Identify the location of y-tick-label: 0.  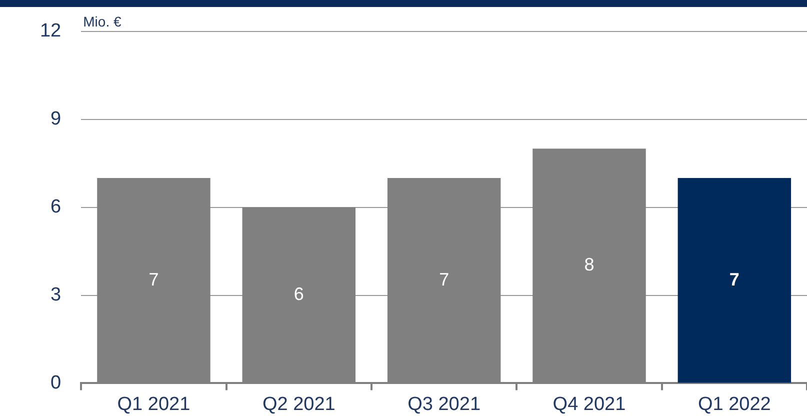
(56, 383).